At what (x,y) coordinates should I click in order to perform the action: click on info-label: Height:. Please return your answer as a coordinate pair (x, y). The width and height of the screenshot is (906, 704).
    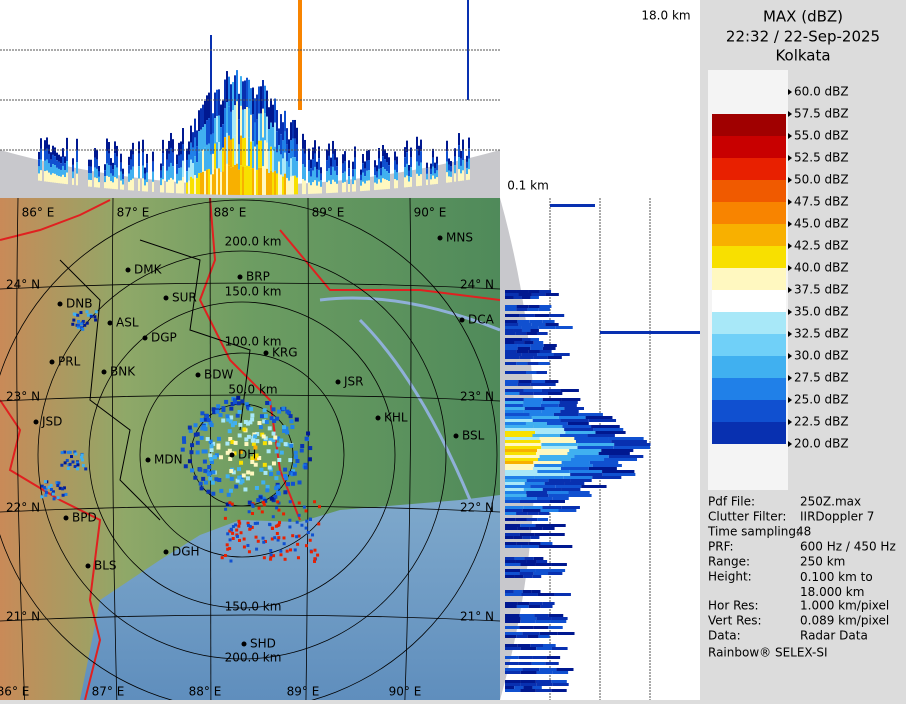
    Looking at the image, I should click on (730, 577).